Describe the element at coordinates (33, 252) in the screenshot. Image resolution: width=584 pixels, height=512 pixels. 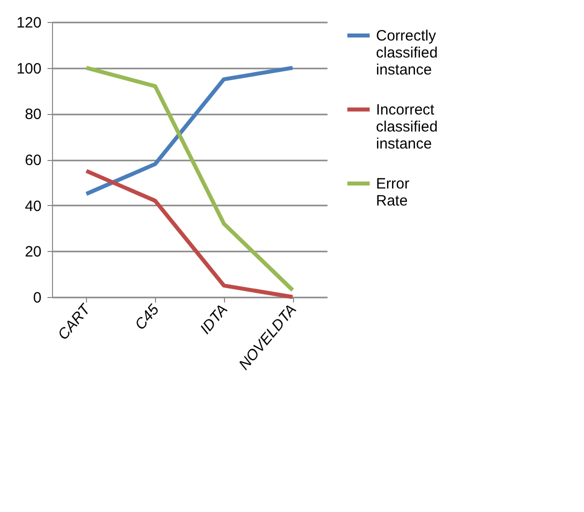
I see `y-tick-label: 20` at that location.